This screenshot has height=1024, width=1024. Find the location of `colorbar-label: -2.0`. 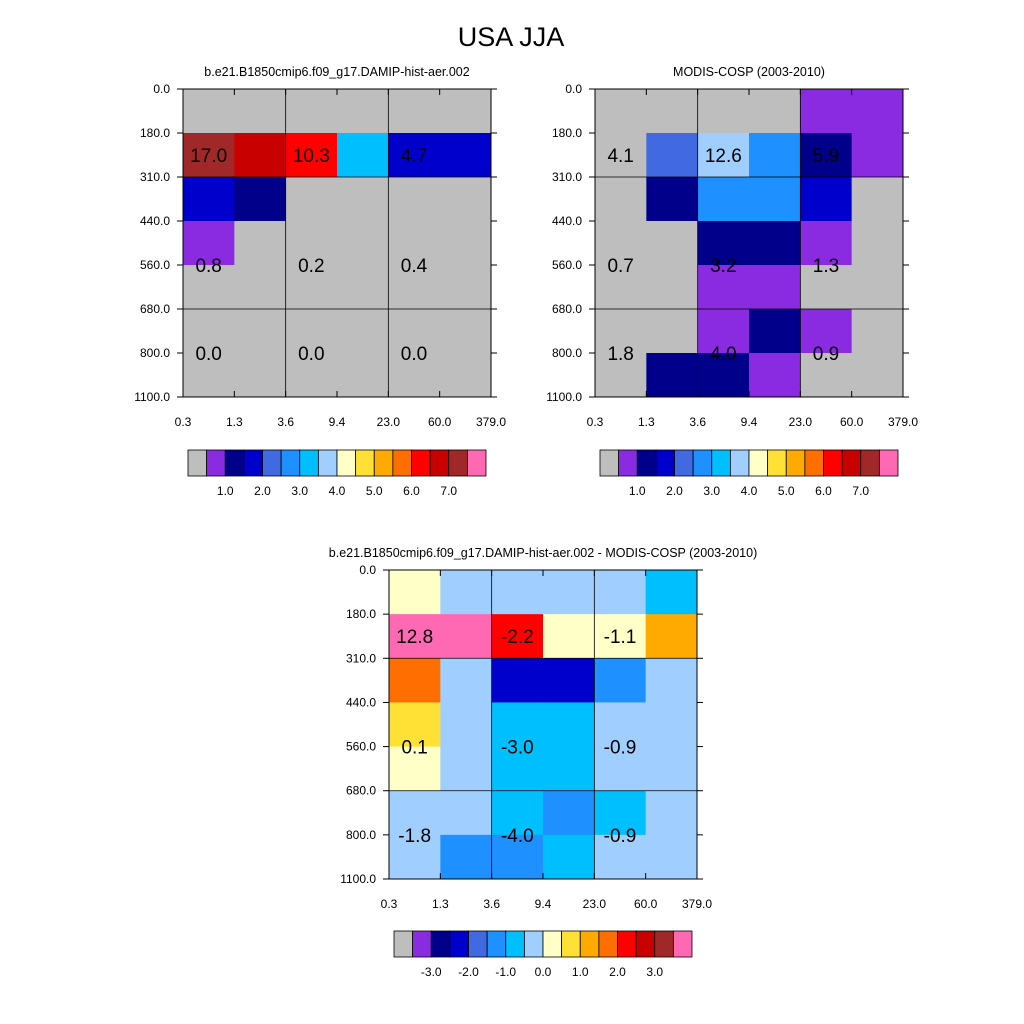

colorbar-label: -2.0 is located at coordinates (468, 972).